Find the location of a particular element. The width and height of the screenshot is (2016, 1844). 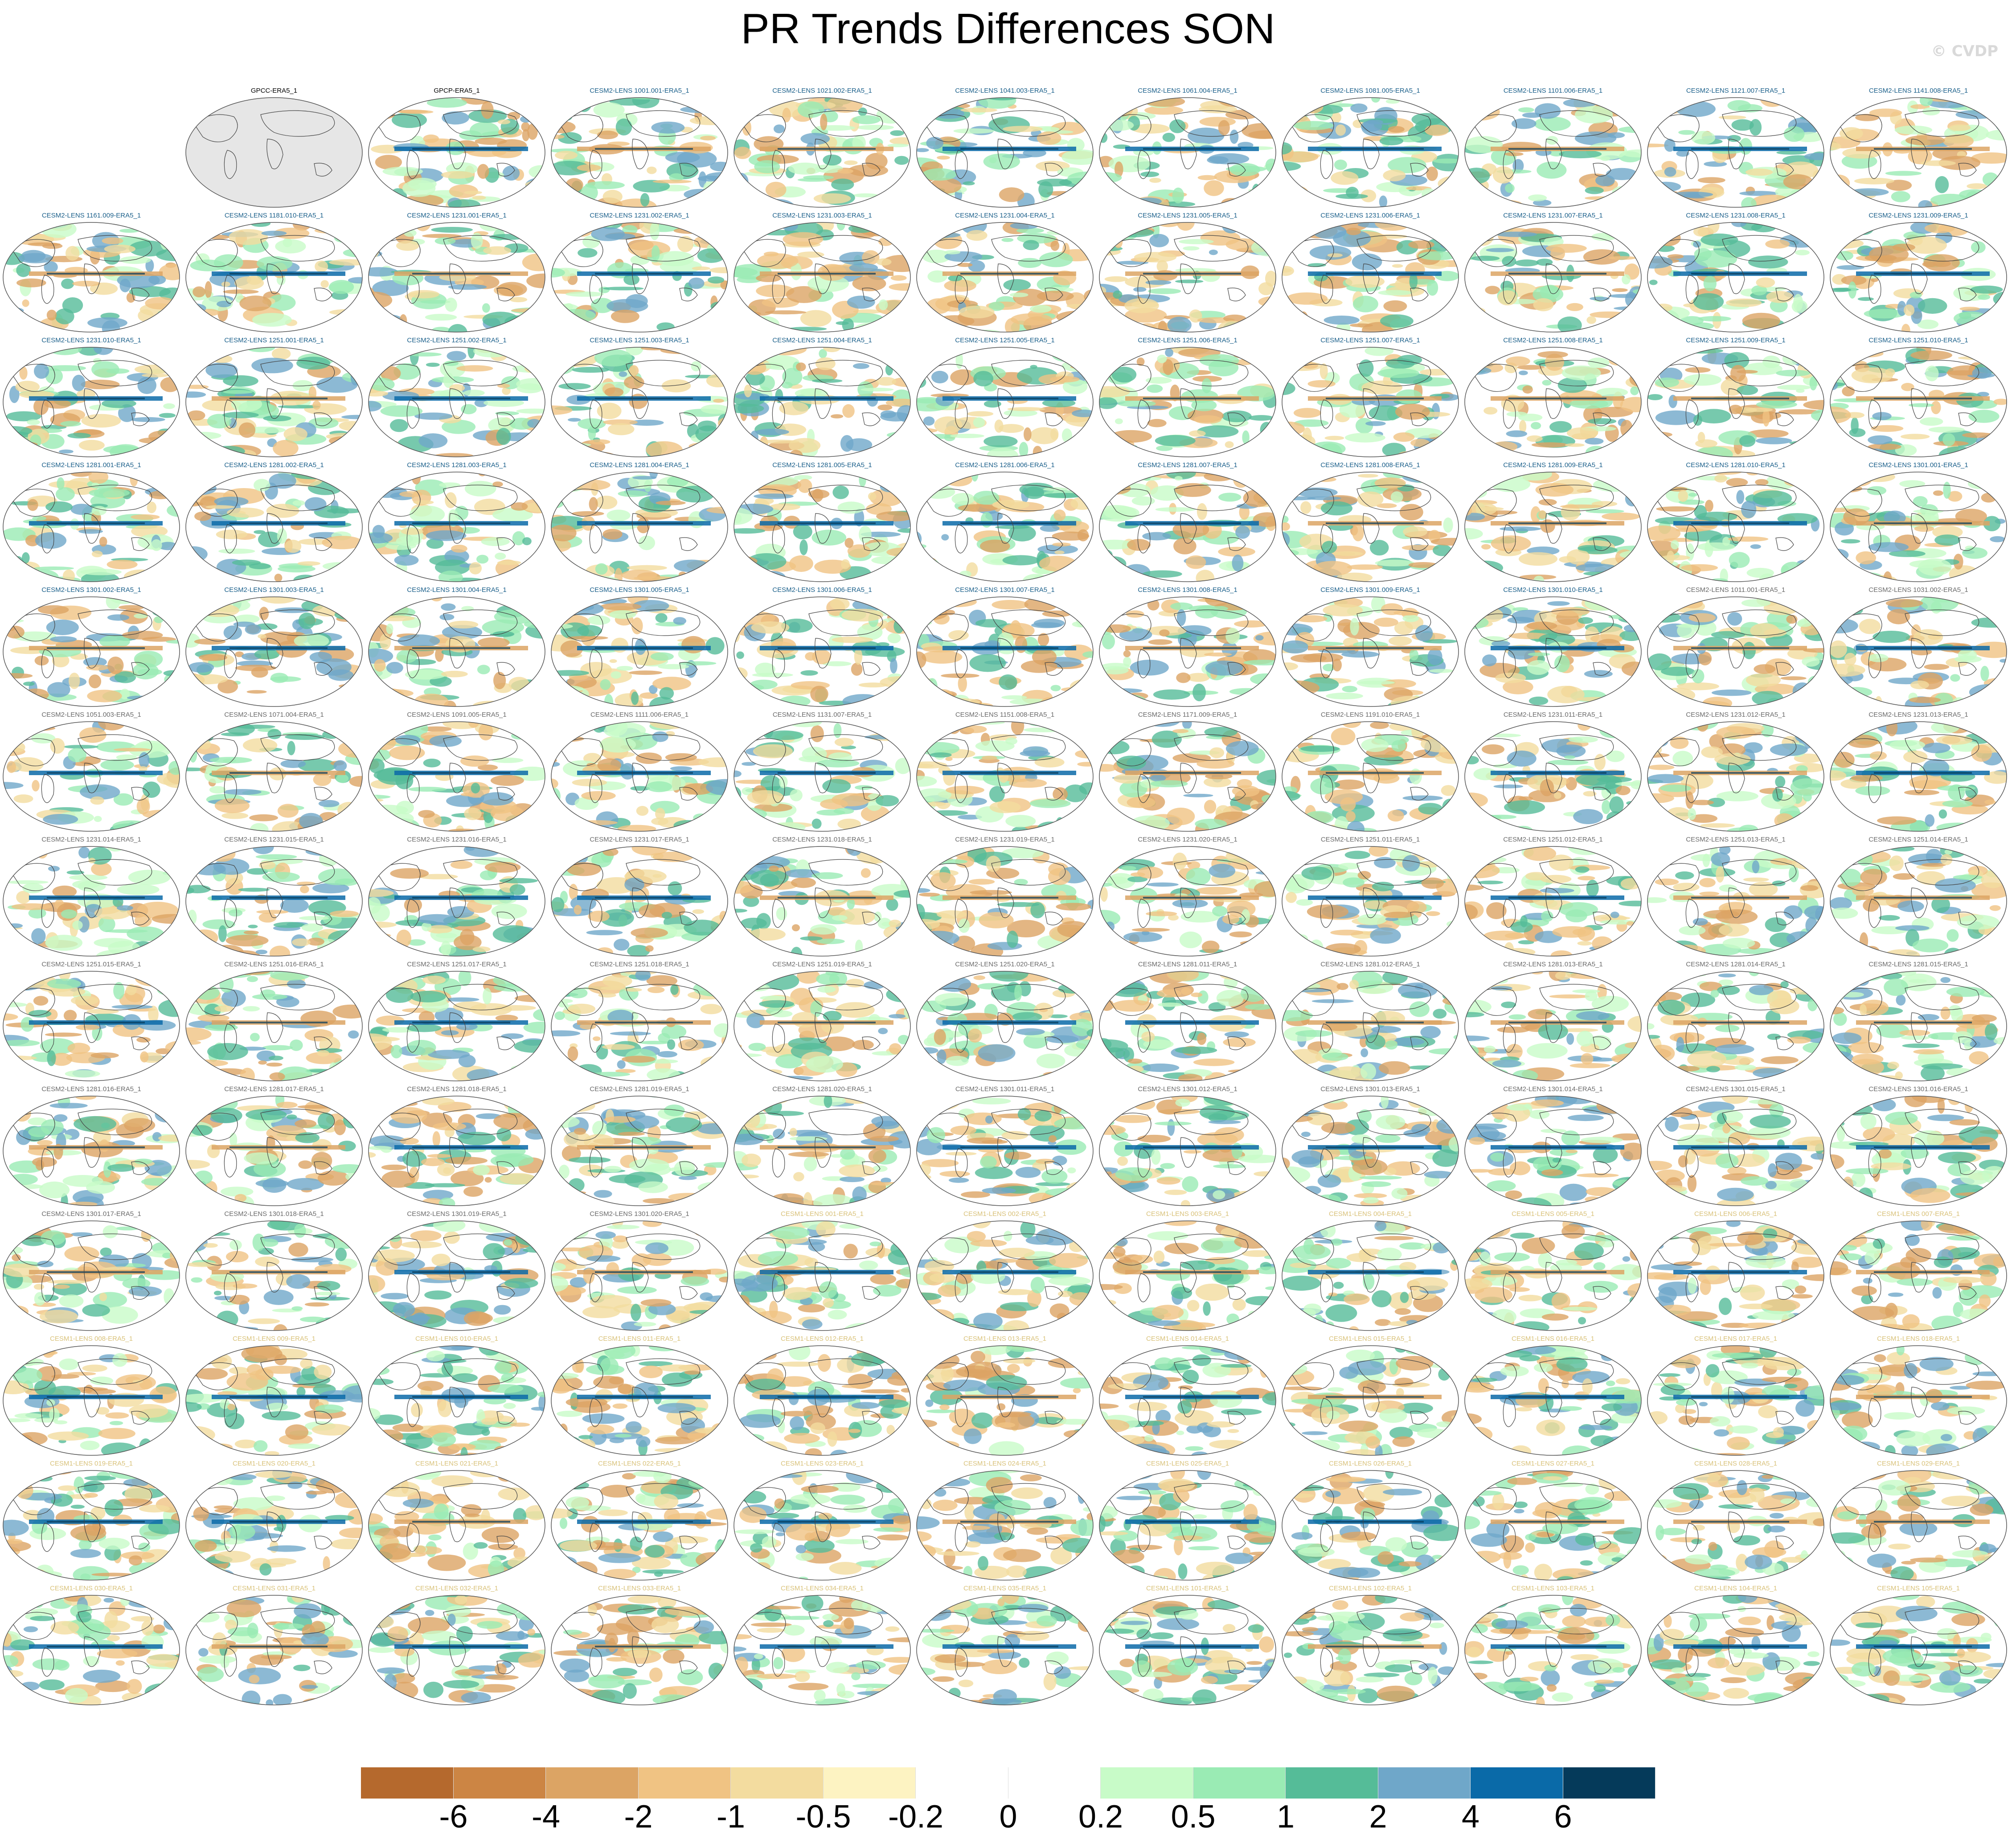

panel-label: CESM2-LENS 1251.018-ERA5_1 is located at coordinates (639, 964).